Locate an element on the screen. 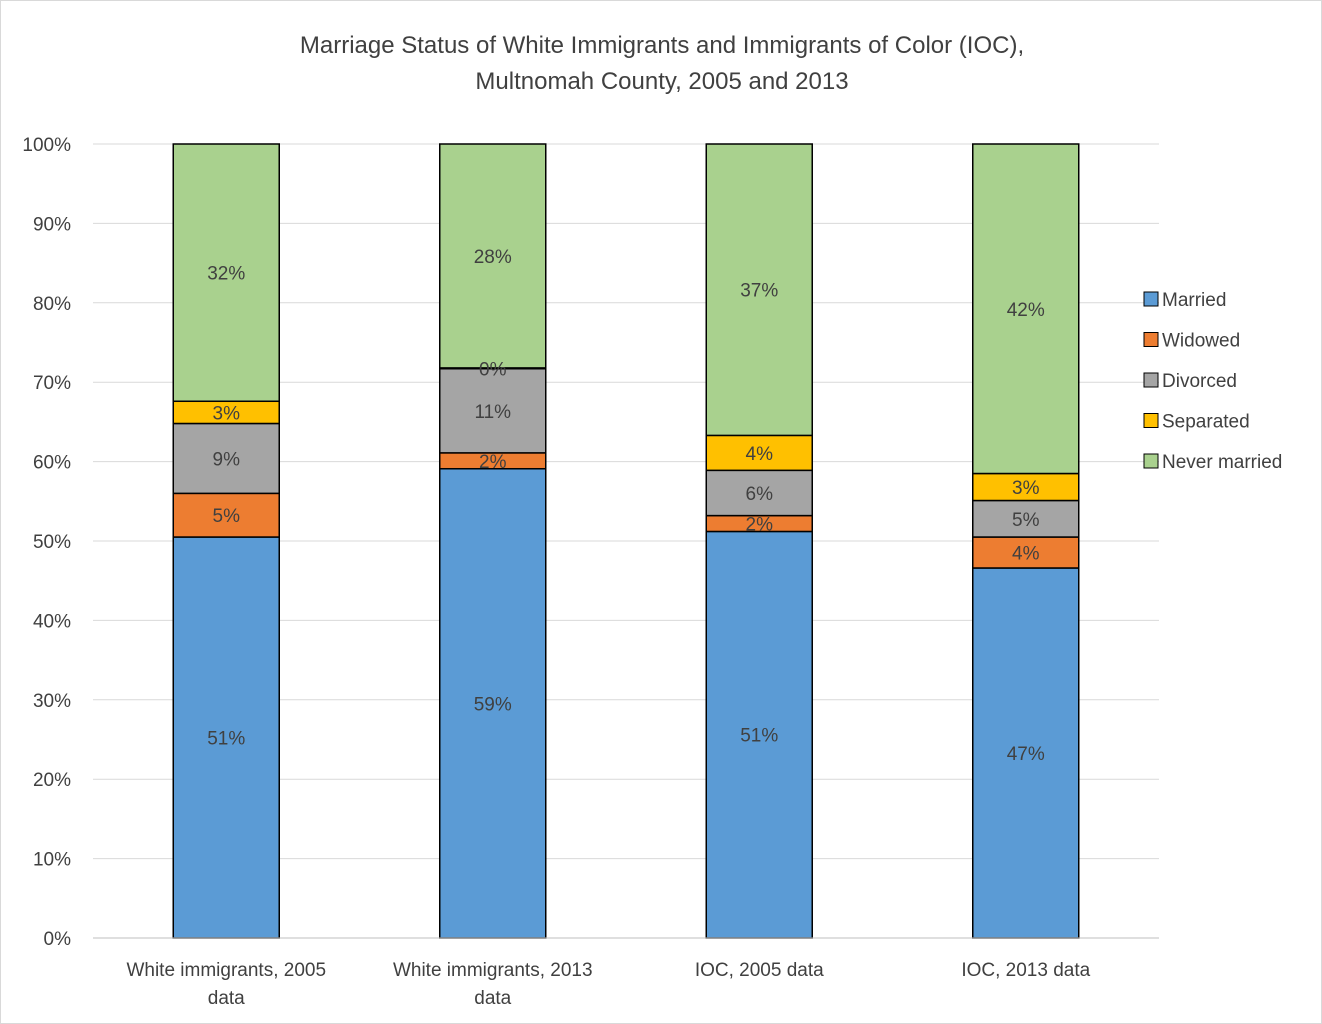 This screenshot has height=1024, width=1322. data-label-widowed: 5% is located at coordinates (227, 516).